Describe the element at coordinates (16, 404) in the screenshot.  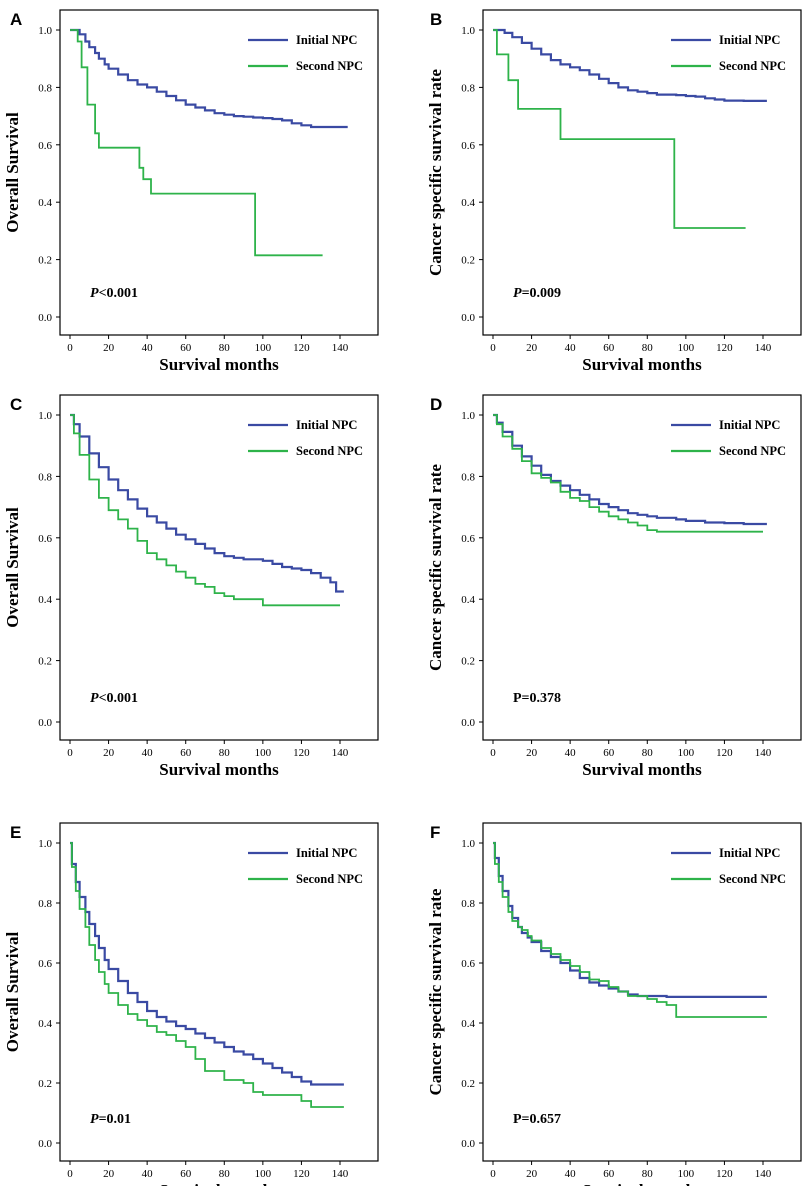
I see `panel-label-c: C` at that location.